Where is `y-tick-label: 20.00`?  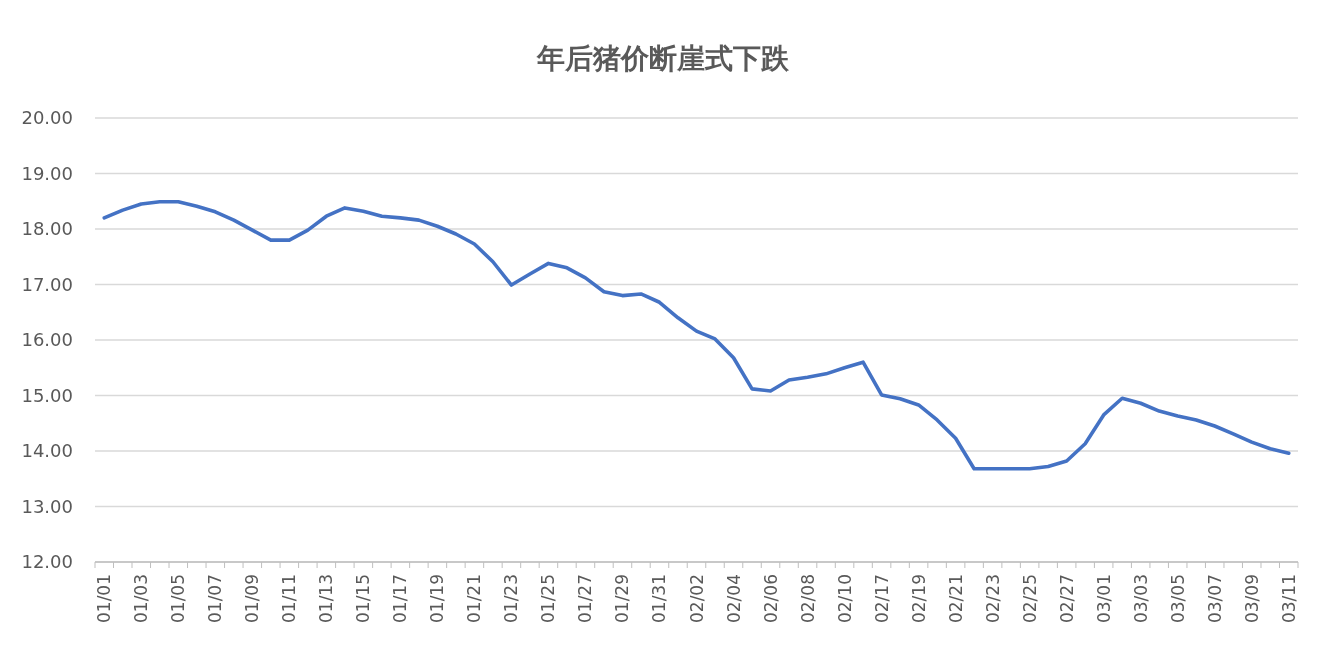
y-tick-label: 20.00 is located at coordinates (47, 117).